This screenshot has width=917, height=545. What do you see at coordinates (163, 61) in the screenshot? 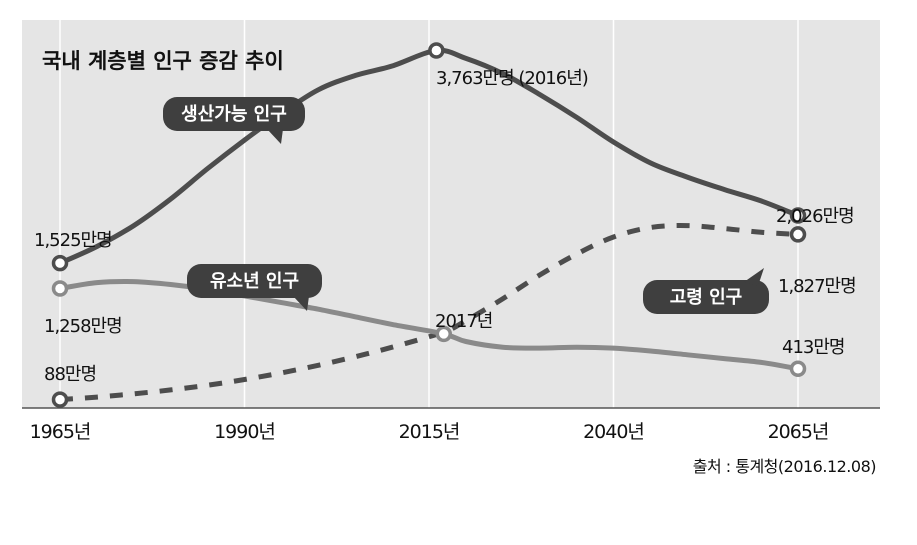
I see `chart-title: 국내 계층별 인구 증감 추이` at bounding box center [163, 61].